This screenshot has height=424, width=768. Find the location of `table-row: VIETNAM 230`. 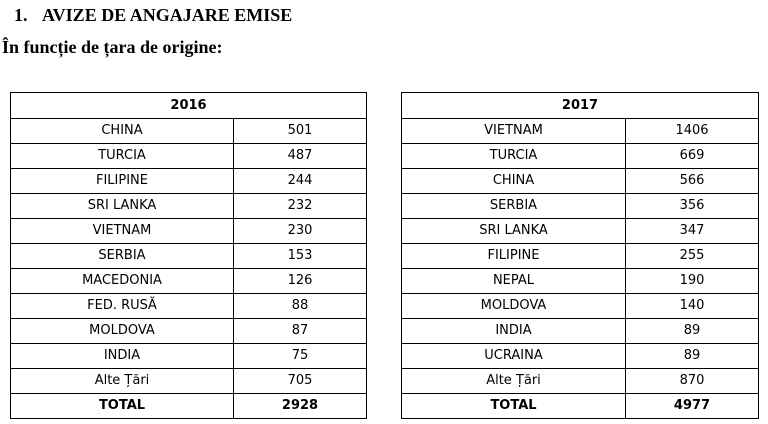

table-row: VIETNAM 230 is located at coordinates (188, 231).